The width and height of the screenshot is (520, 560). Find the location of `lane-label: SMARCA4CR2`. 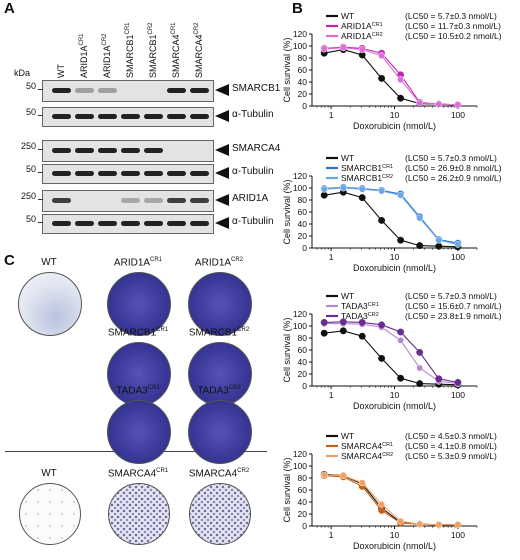

lane-label: SMARCA4CR2 is located at coordinates (199, 50).